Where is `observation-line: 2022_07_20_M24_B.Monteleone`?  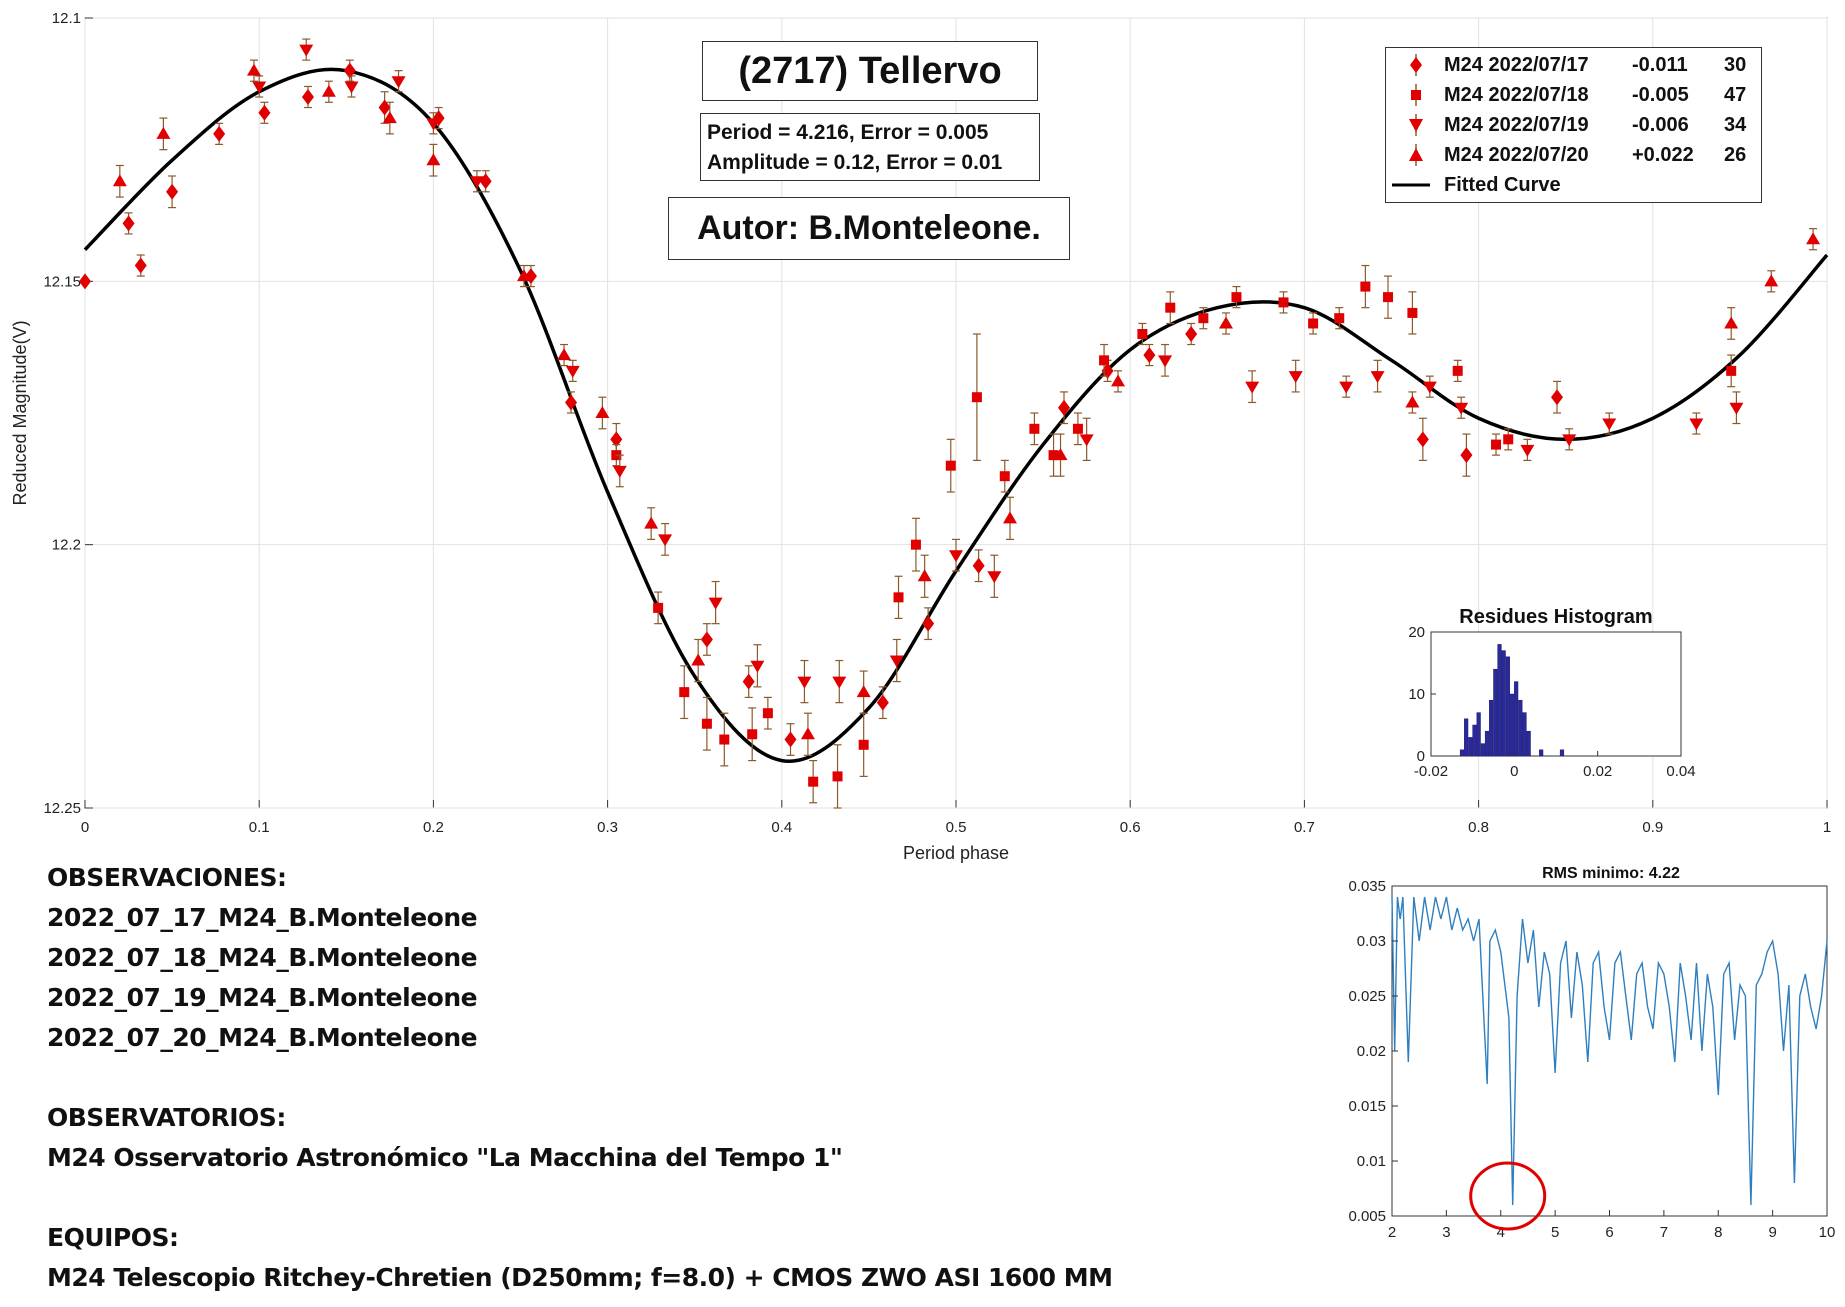
observation-line: 2022_07_20_M24_B.Monteleone is located at coordinates (262, 1037).